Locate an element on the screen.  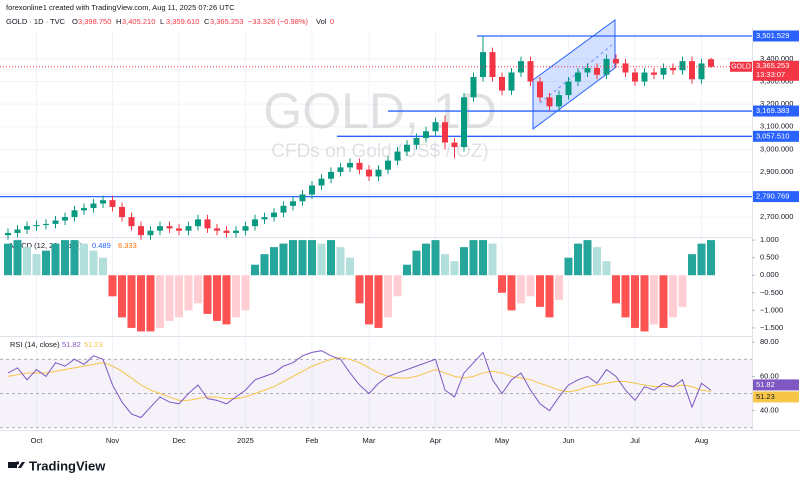
last-price-box is located at coordinates (776, 70).